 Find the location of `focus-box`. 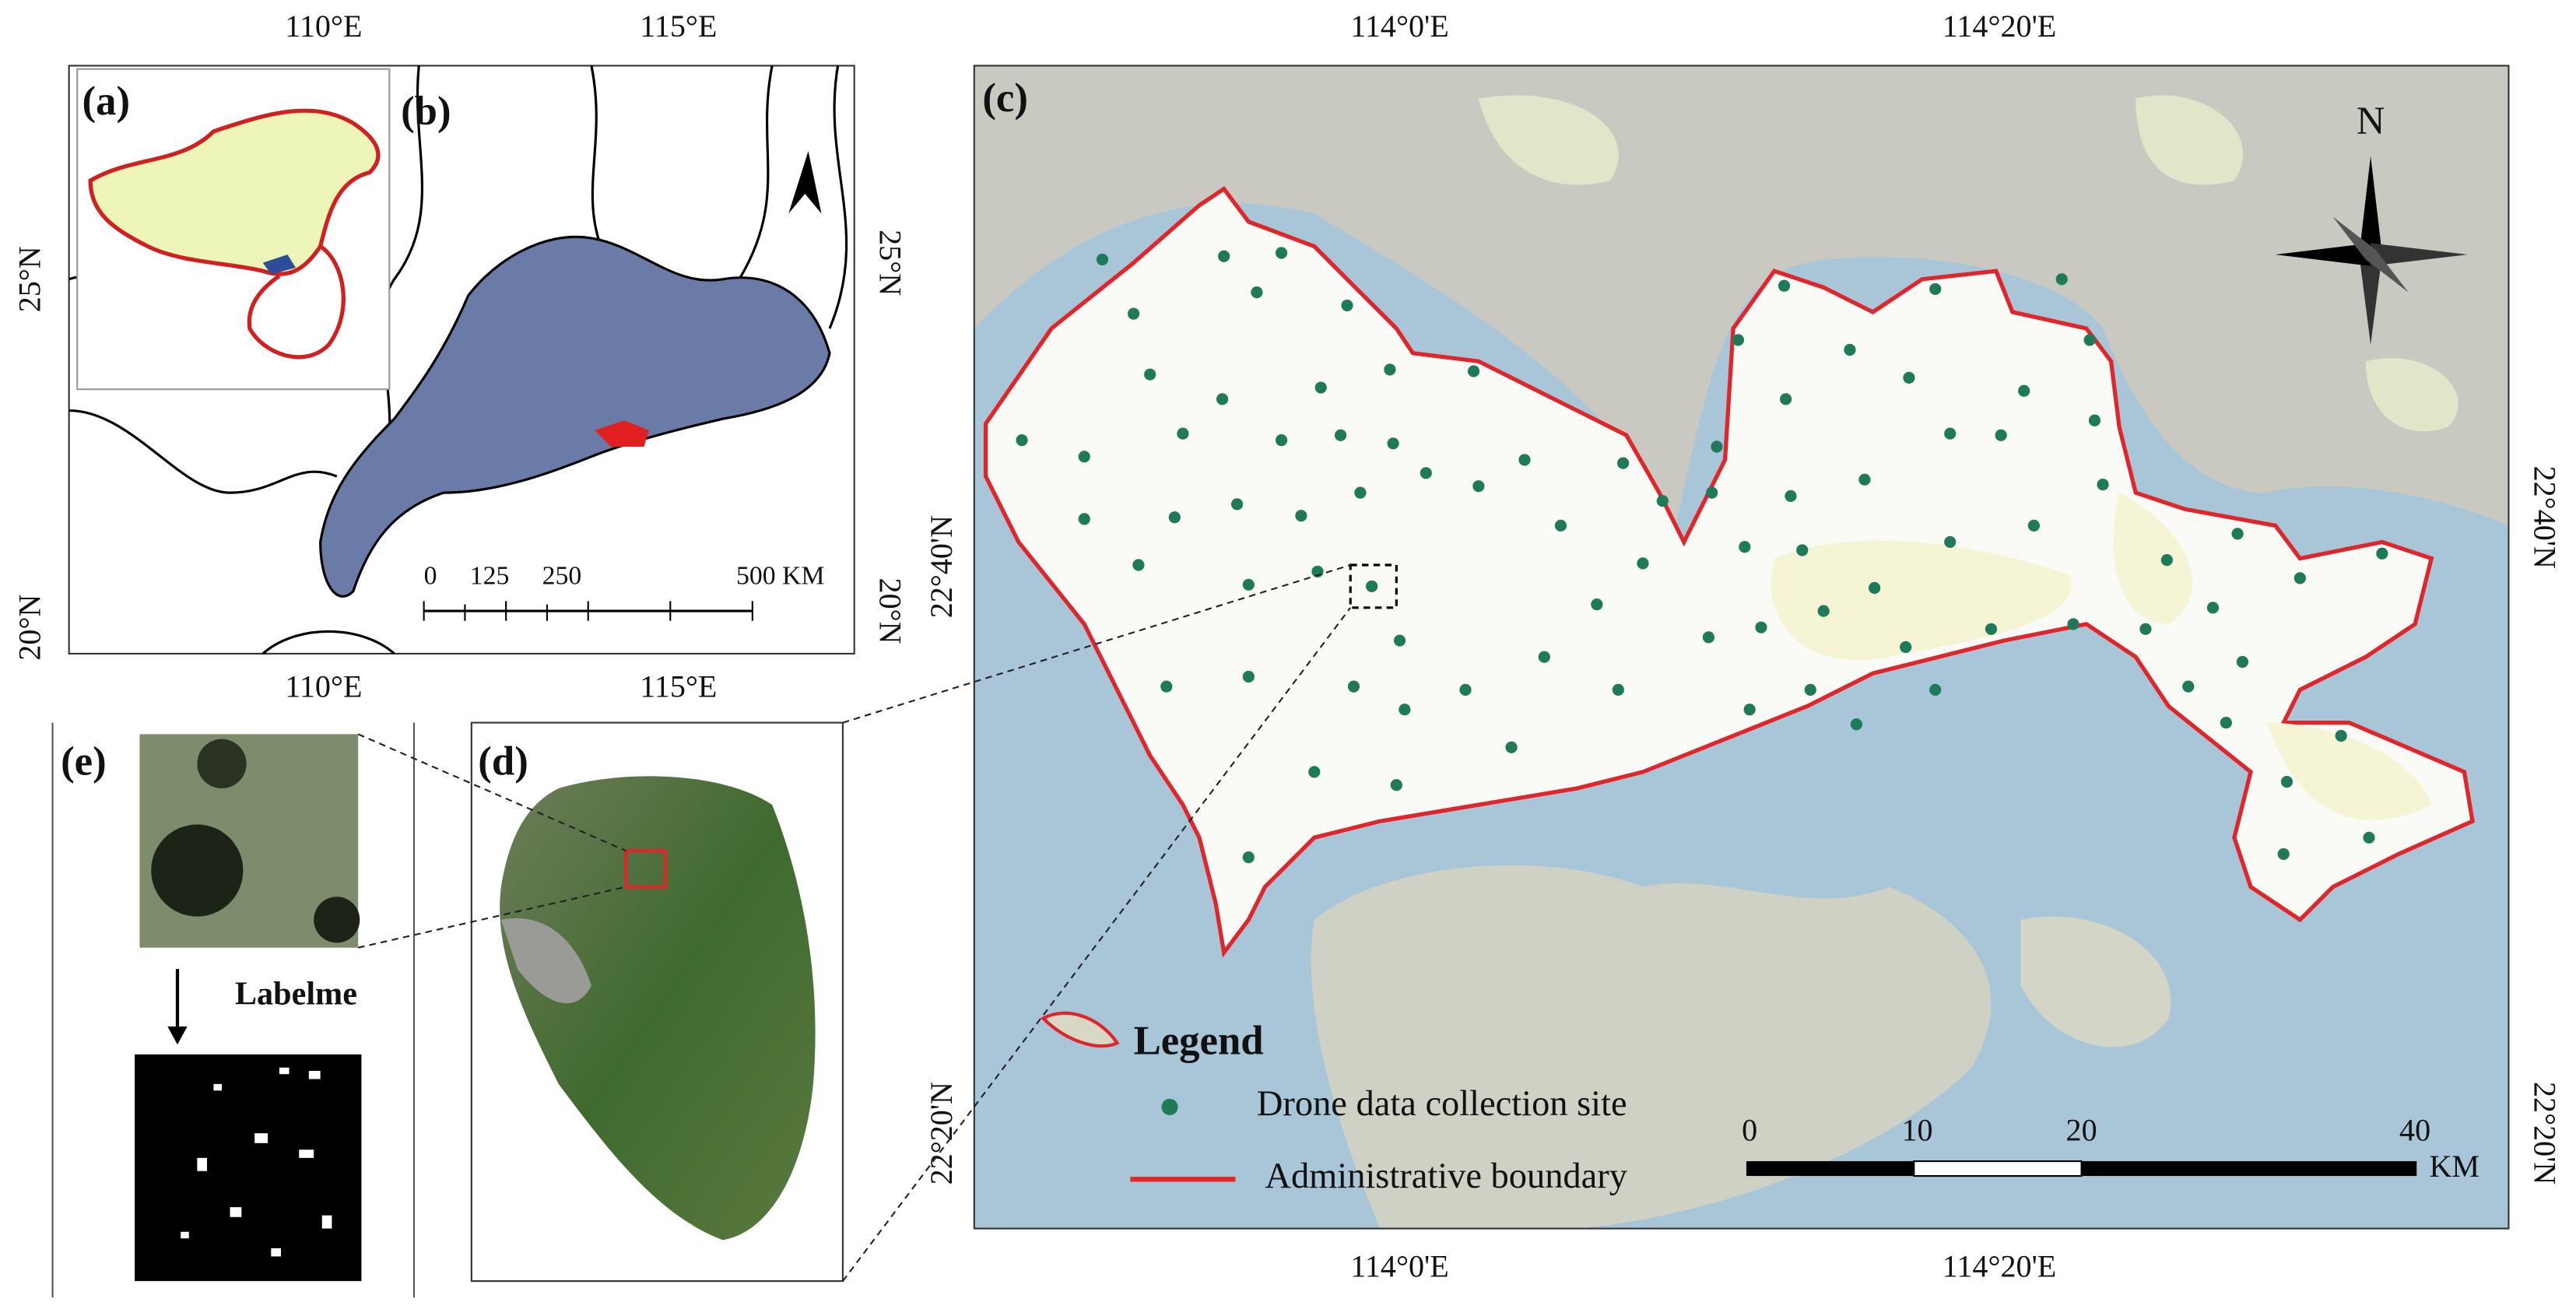

focus-box is located at coordinates (646, 869).